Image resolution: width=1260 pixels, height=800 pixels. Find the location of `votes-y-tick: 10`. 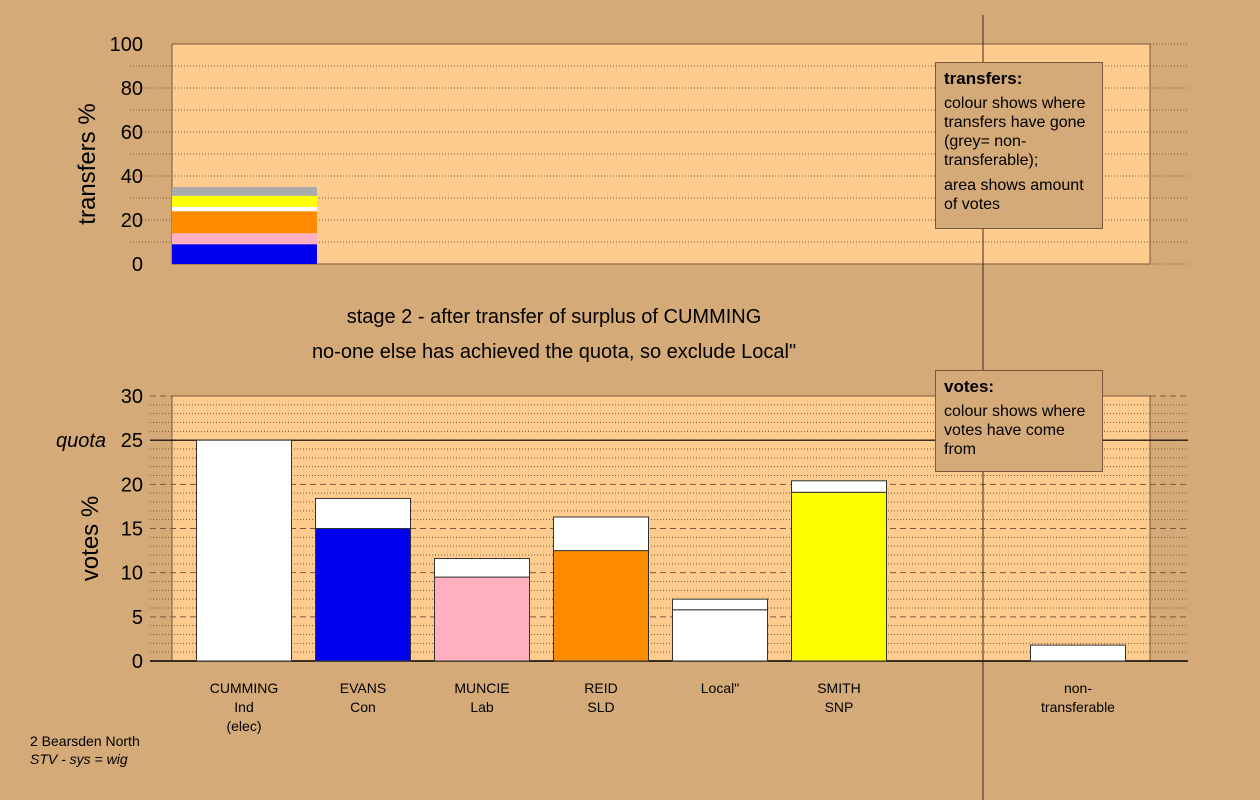

votes-y-tick: 10 is located at coordinates (132, 574).